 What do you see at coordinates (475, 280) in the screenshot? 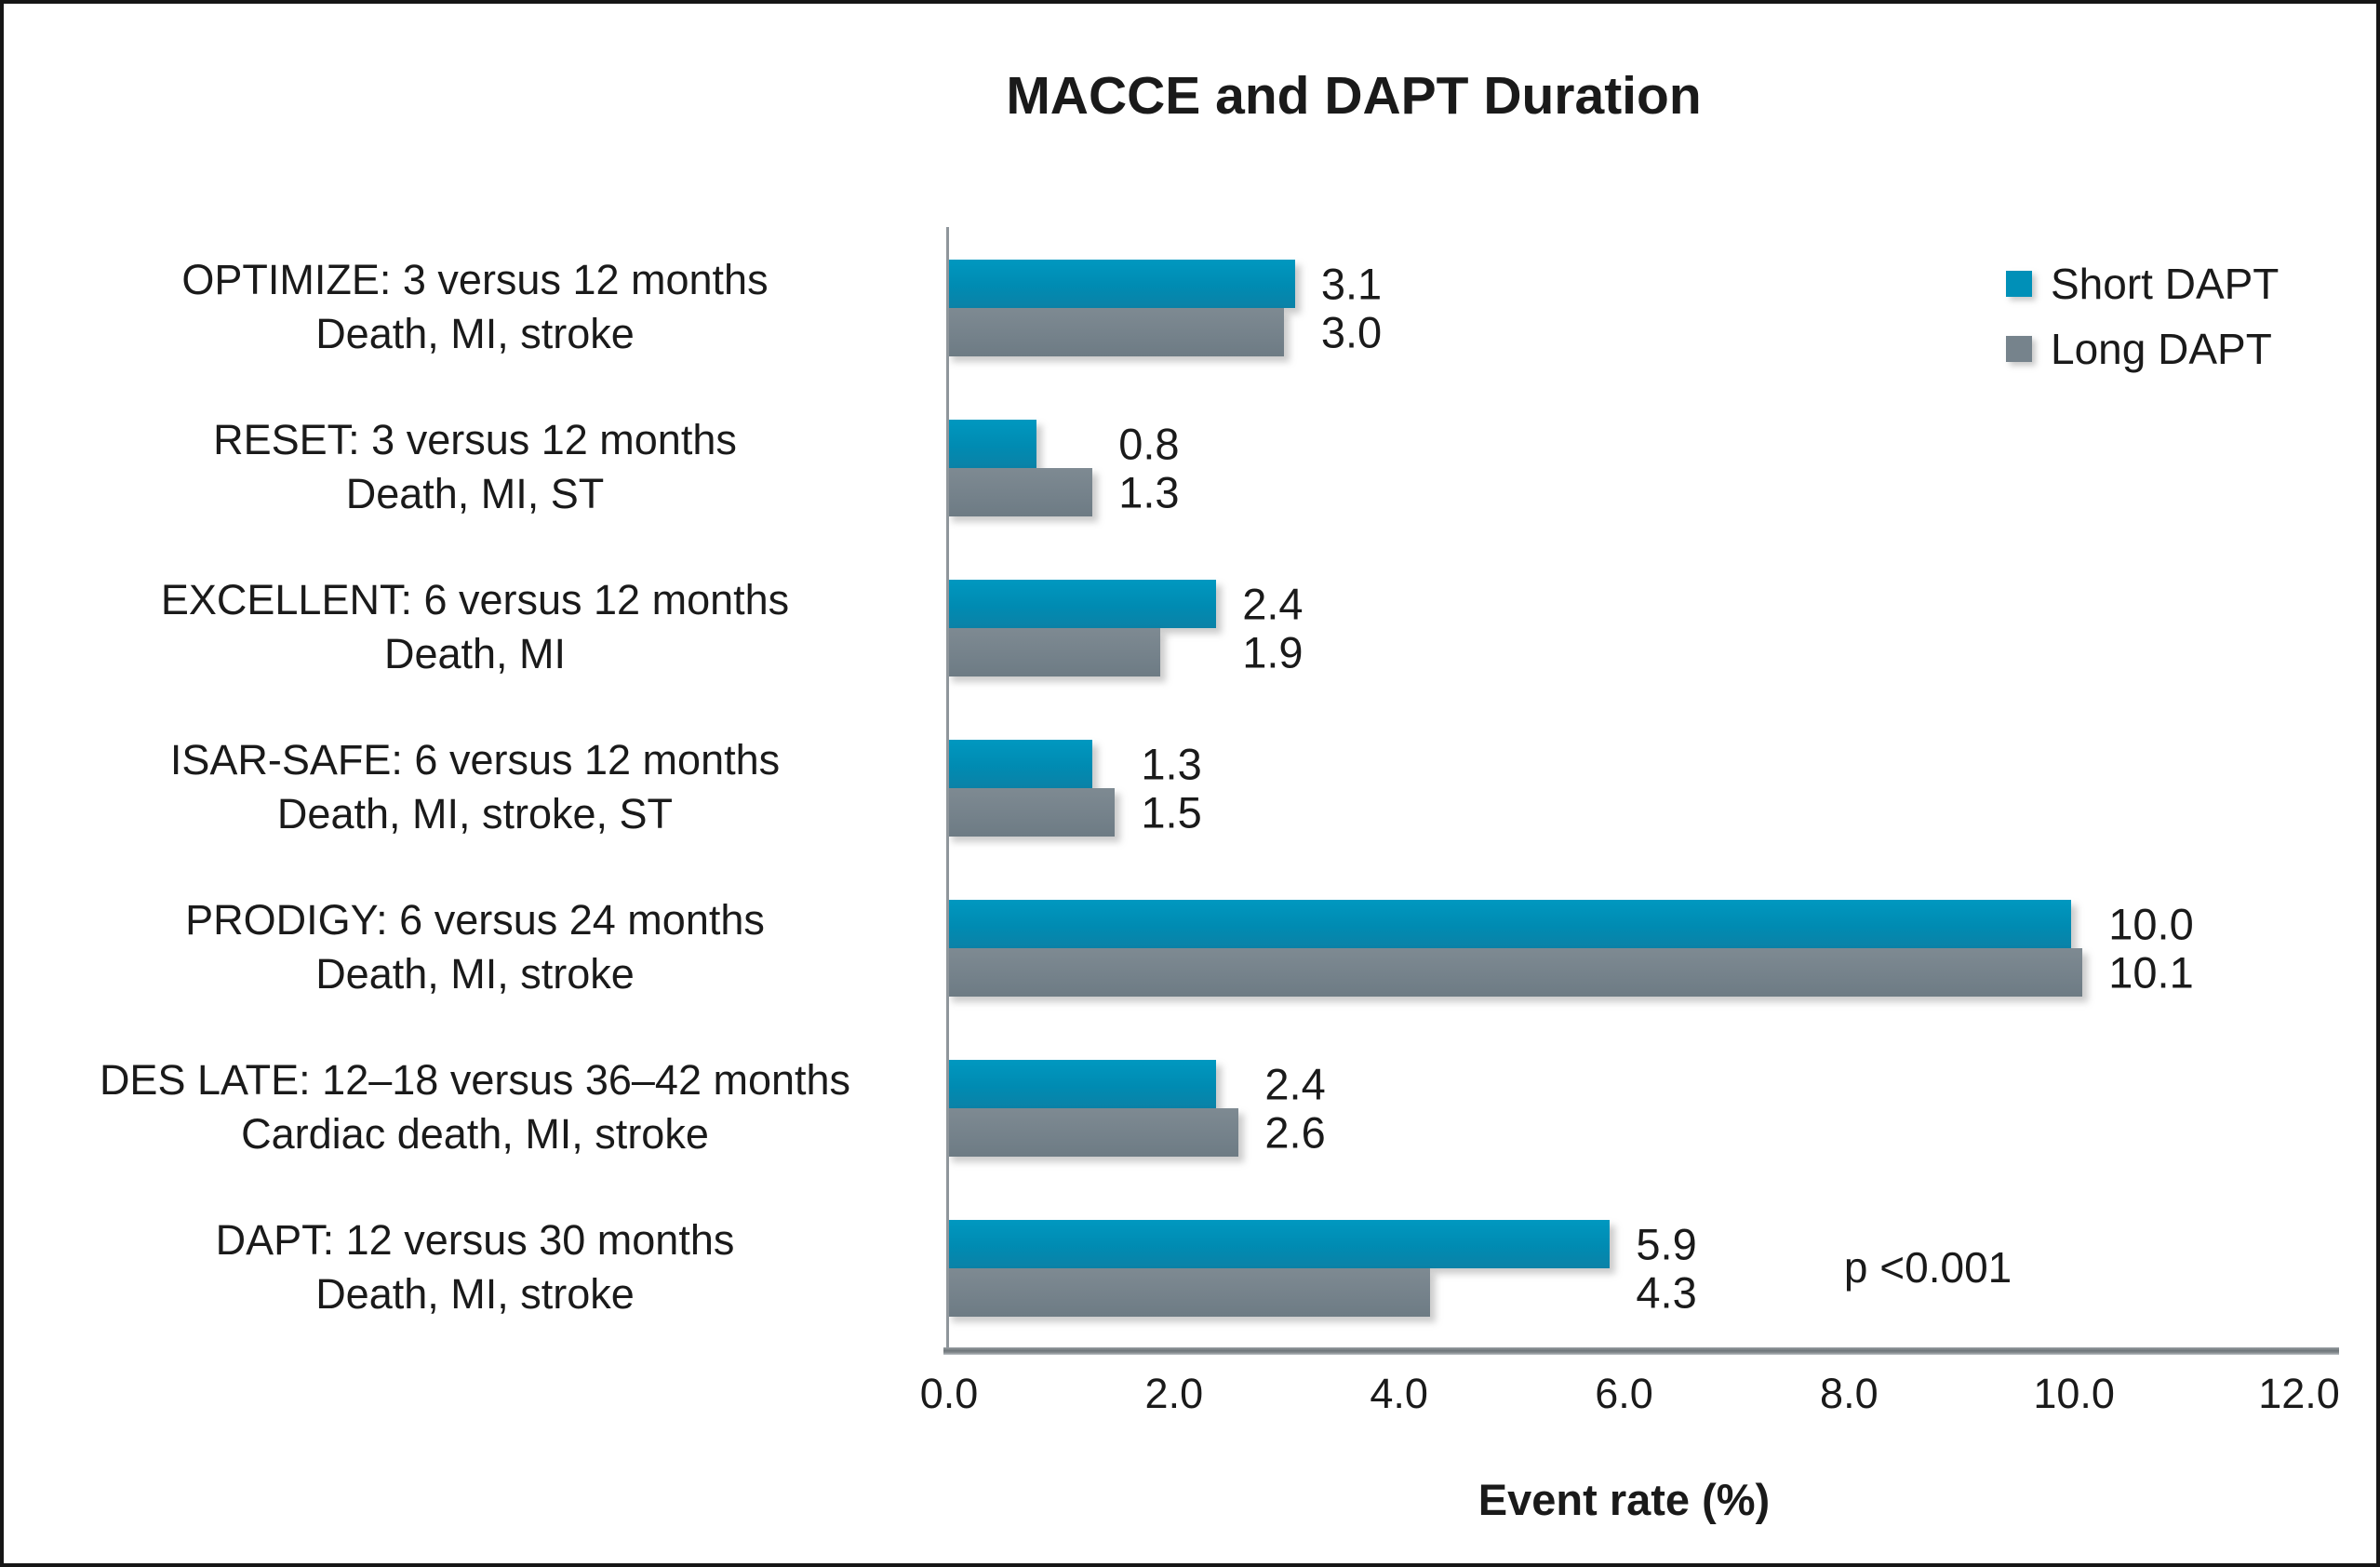
I see `trial-name: OPTIMIZE: 3 versus 12 months` at bounding box center [475, 280].